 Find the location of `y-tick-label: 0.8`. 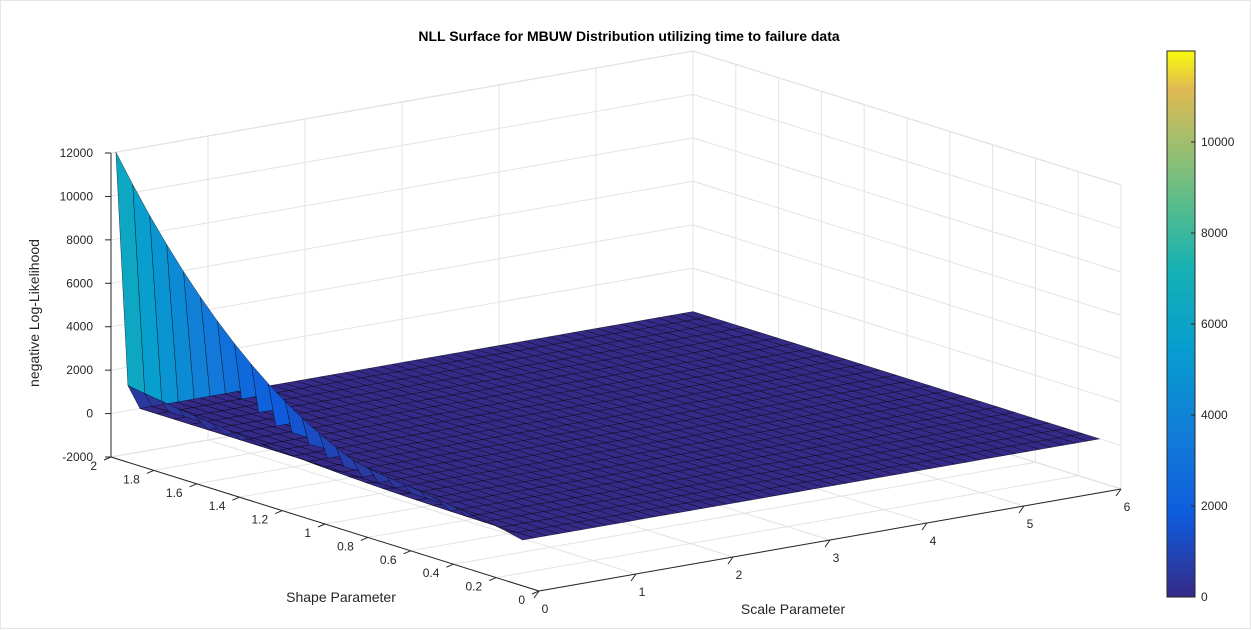

y-tick-label: 0.8 is located at coordinates (345, 546).